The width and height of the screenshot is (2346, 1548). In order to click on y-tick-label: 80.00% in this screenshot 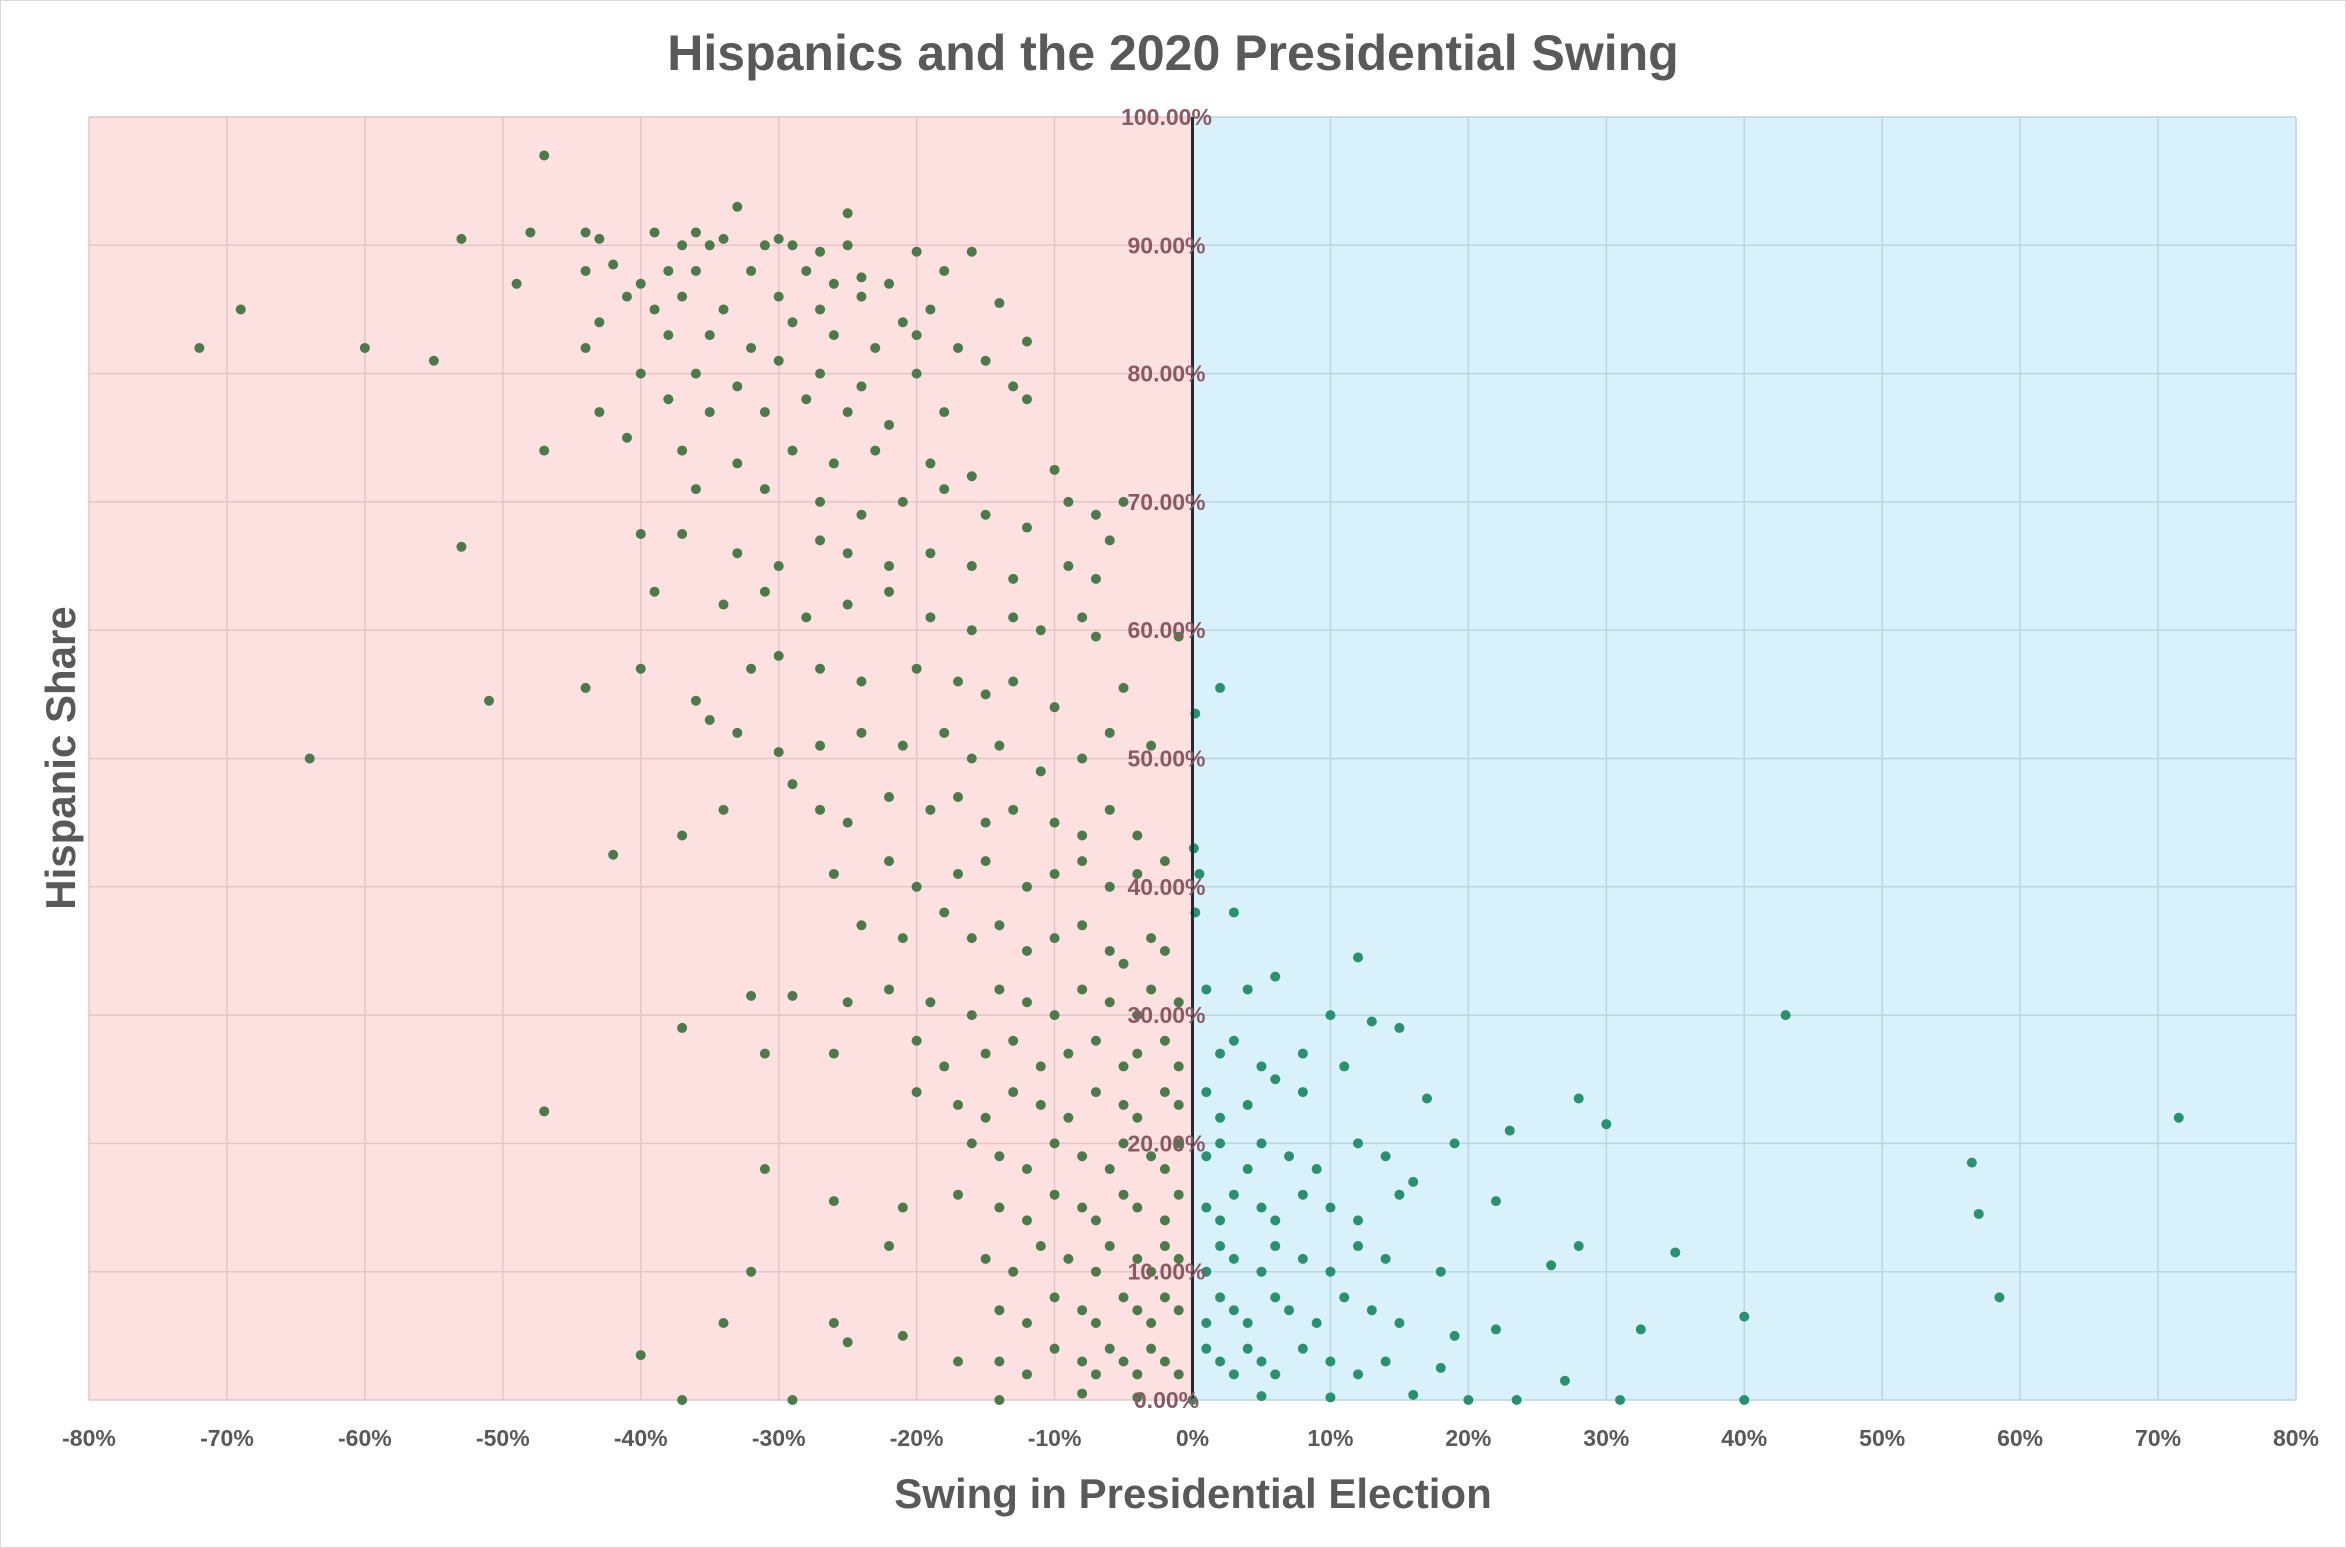, I will do `click(1166, 374)`.